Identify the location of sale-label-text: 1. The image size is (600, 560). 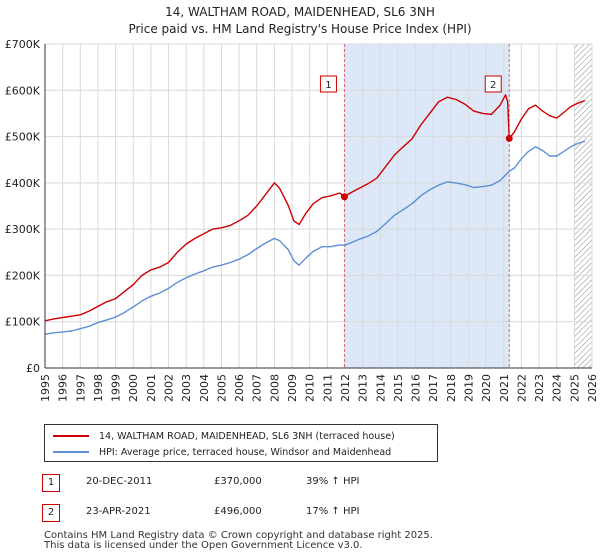
(328, 85).